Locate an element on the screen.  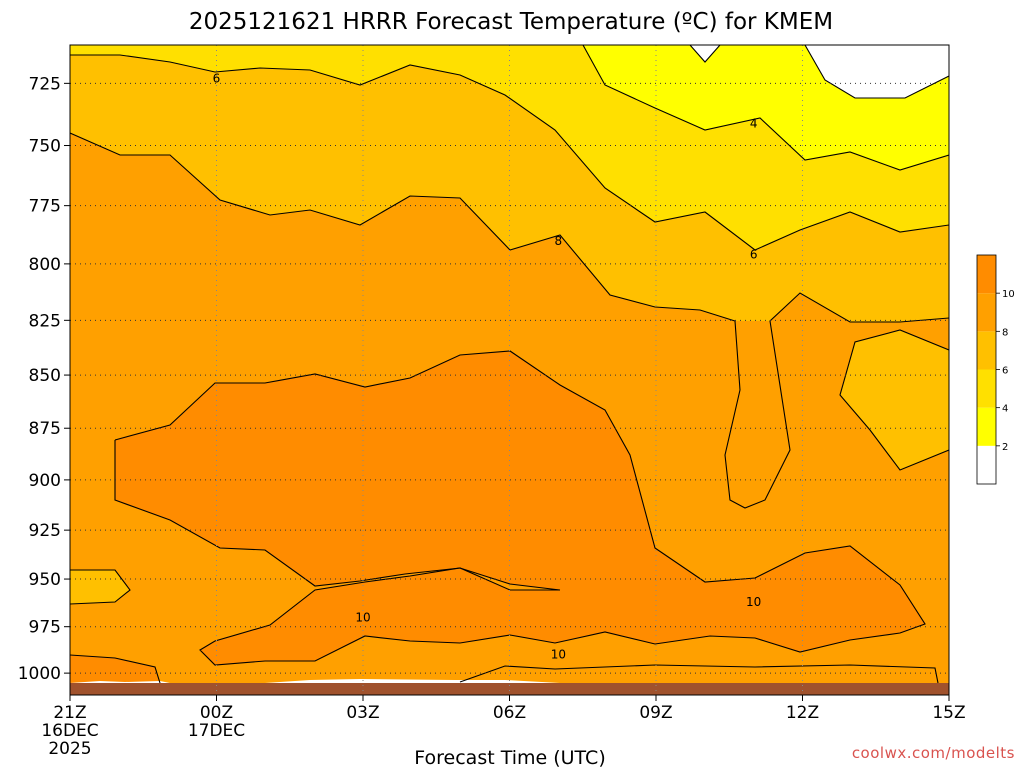
fill-above-10-bottom is located at coordinates (115, 669).